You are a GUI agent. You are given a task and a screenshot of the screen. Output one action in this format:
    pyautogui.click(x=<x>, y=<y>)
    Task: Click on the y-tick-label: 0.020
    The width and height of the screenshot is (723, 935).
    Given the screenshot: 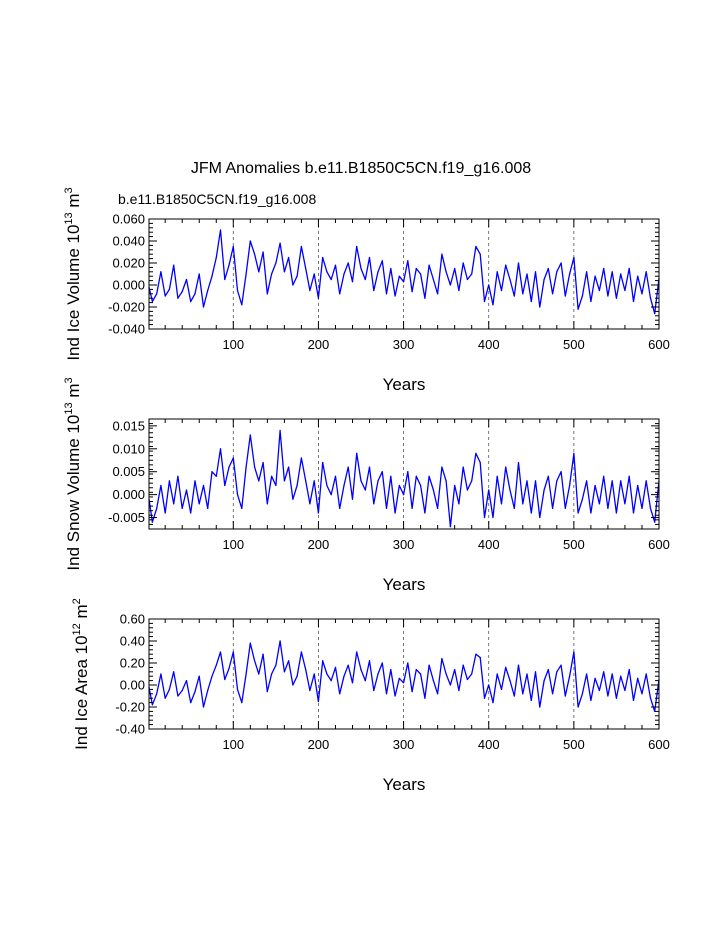 What is the action you would take?
    pyautogui.click(x=128, y=263)
    